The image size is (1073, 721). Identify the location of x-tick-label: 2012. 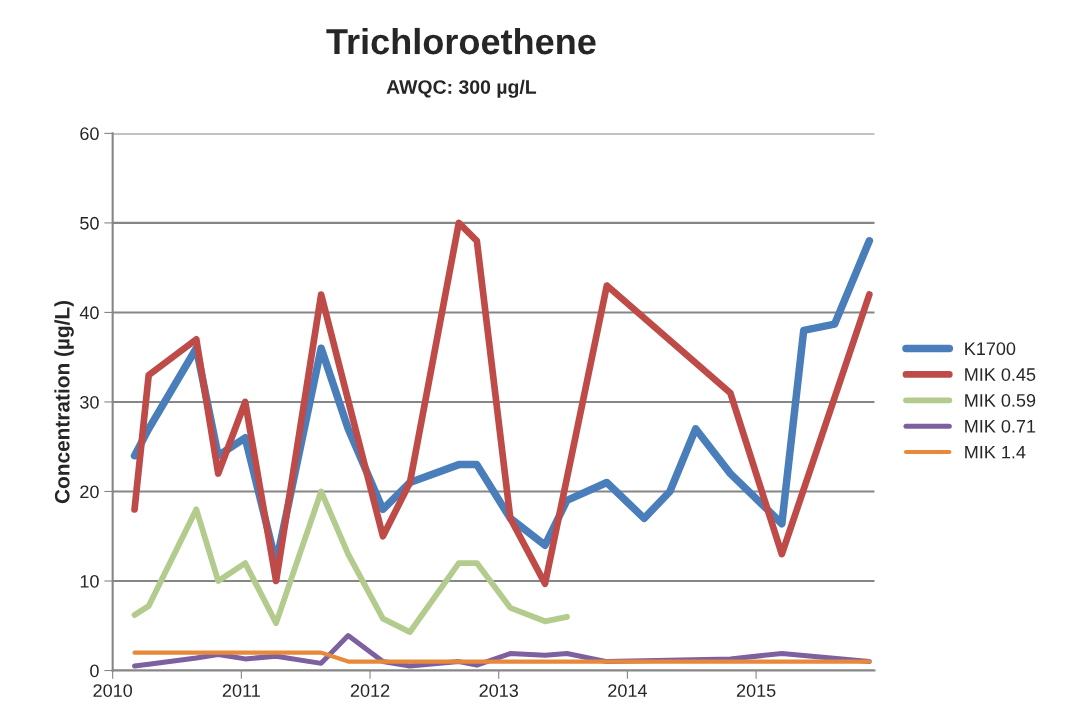
(370, 690).